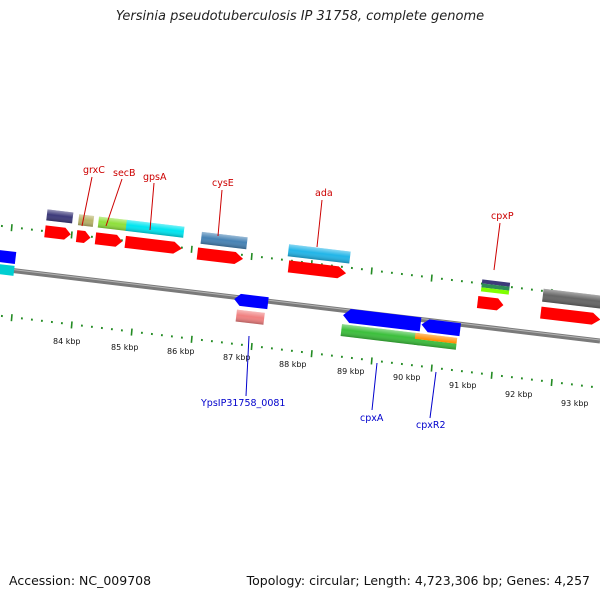 This screenshot has height=600, width=600. Describe the element at coordinates (152, 206) in the screenshot. I see `leader-gpsA` at that location.